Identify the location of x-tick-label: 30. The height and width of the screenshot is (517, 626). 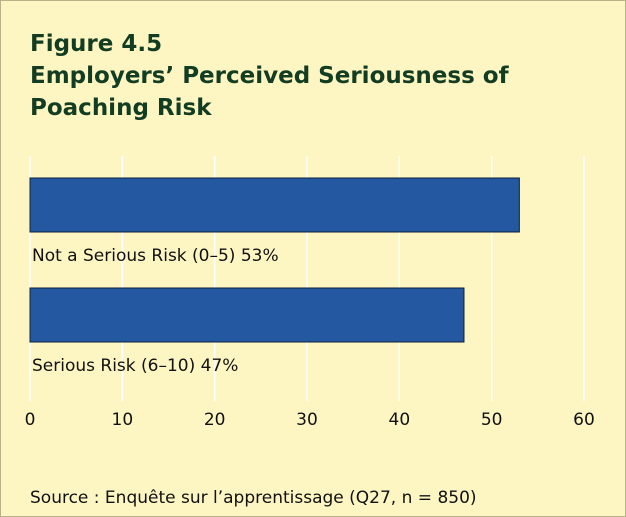
(307, 420).